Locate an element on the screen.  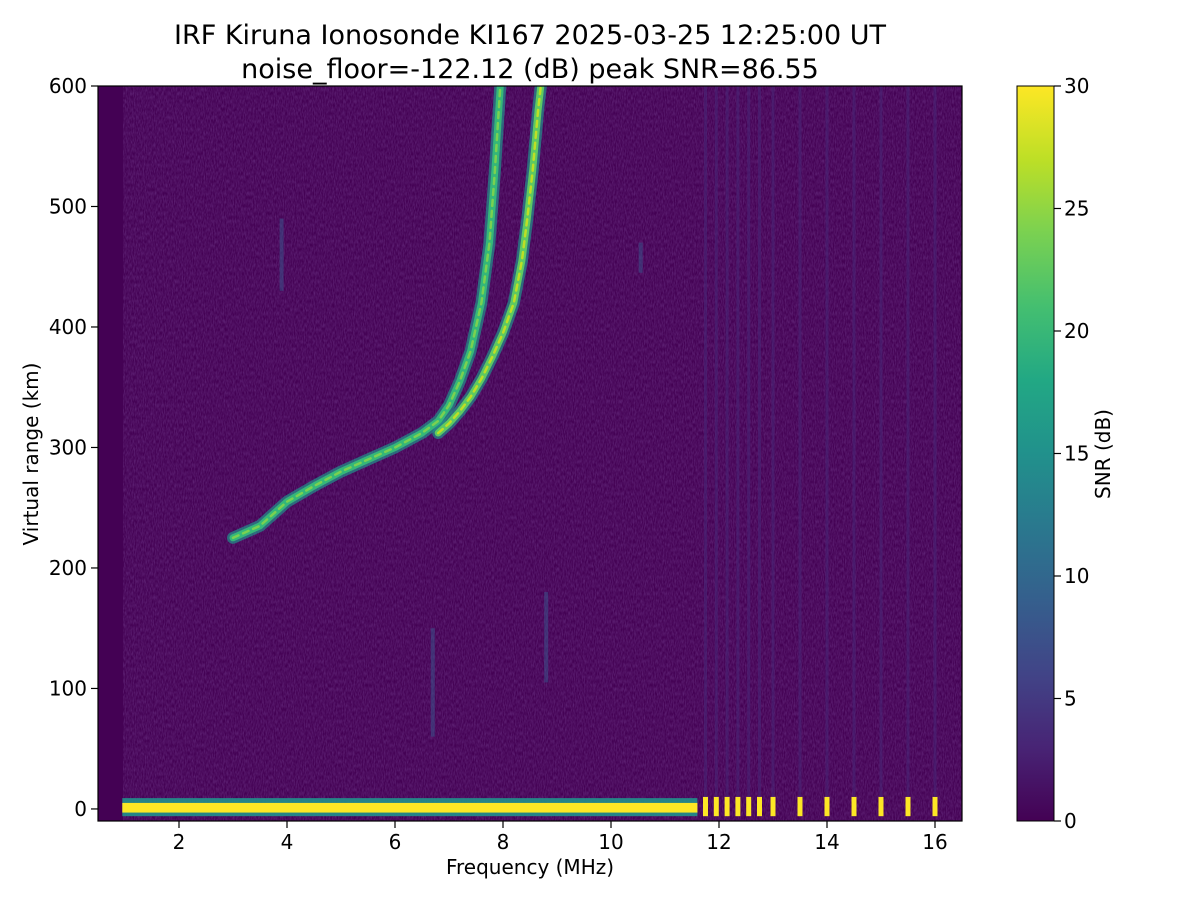
chart-subtitle: noise_floor=-122.12 (dB) peak SNR=86.55 is located at coordinates (530, 69).